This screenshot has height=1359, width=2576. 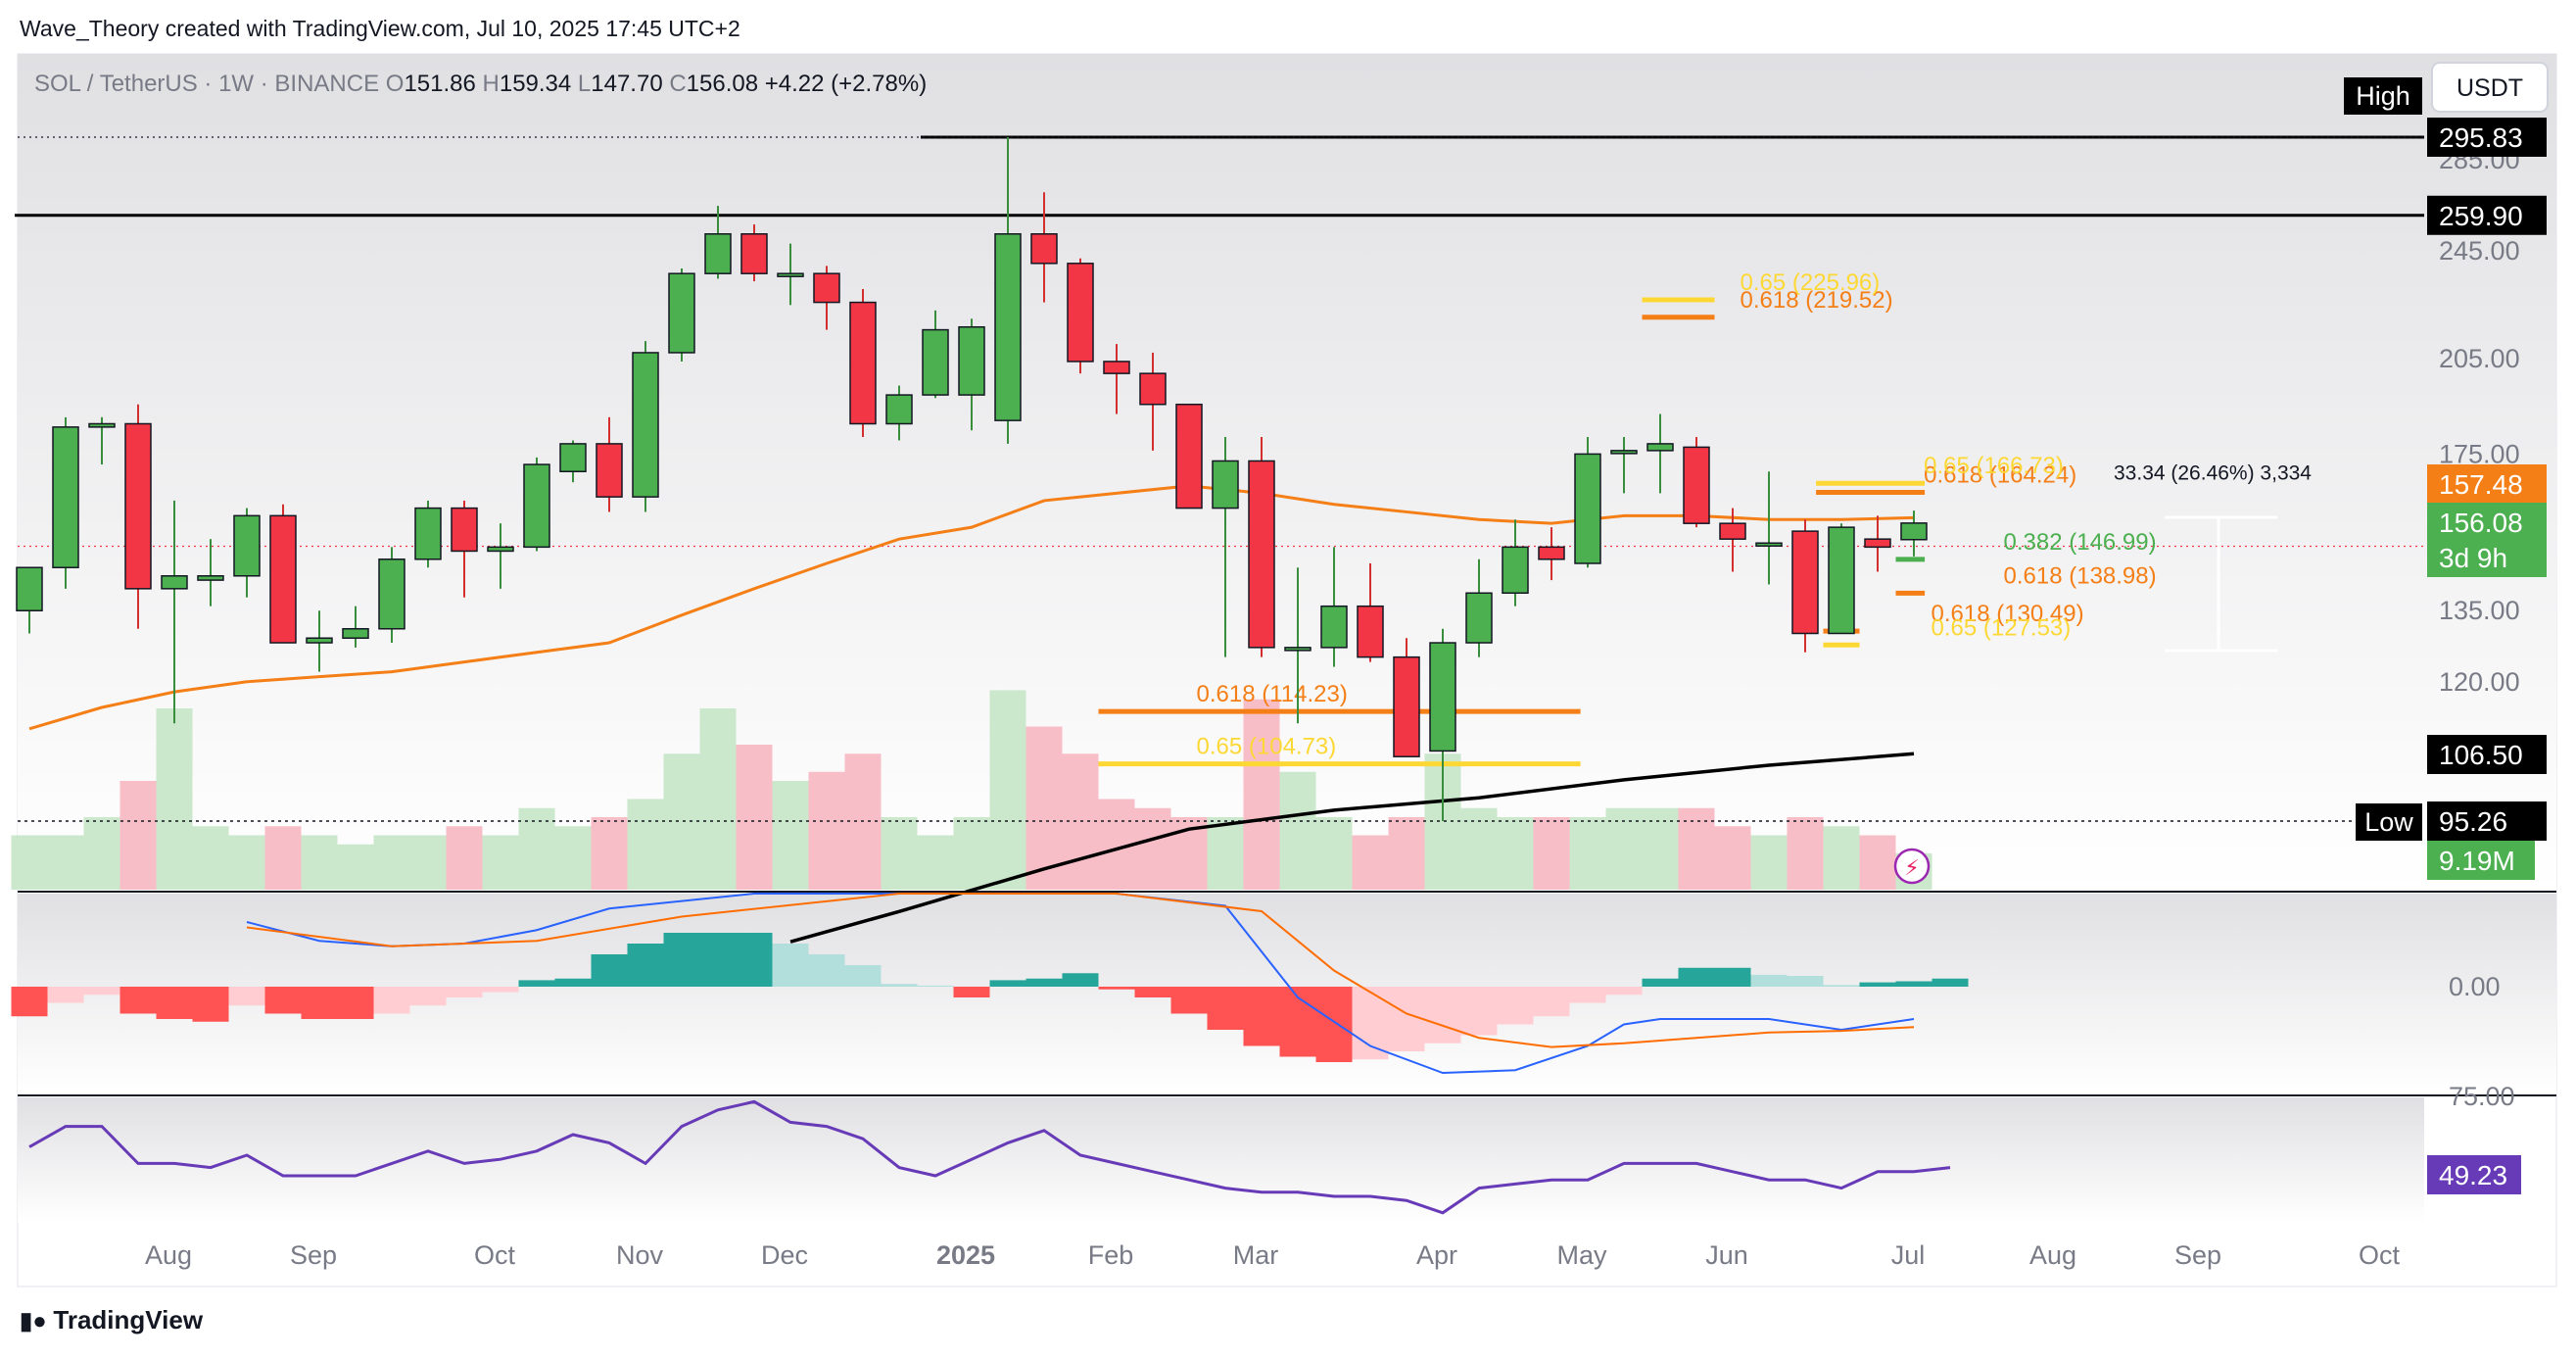 I want to click on time-axis-label: Jul, so click(x=1909, y=1255).